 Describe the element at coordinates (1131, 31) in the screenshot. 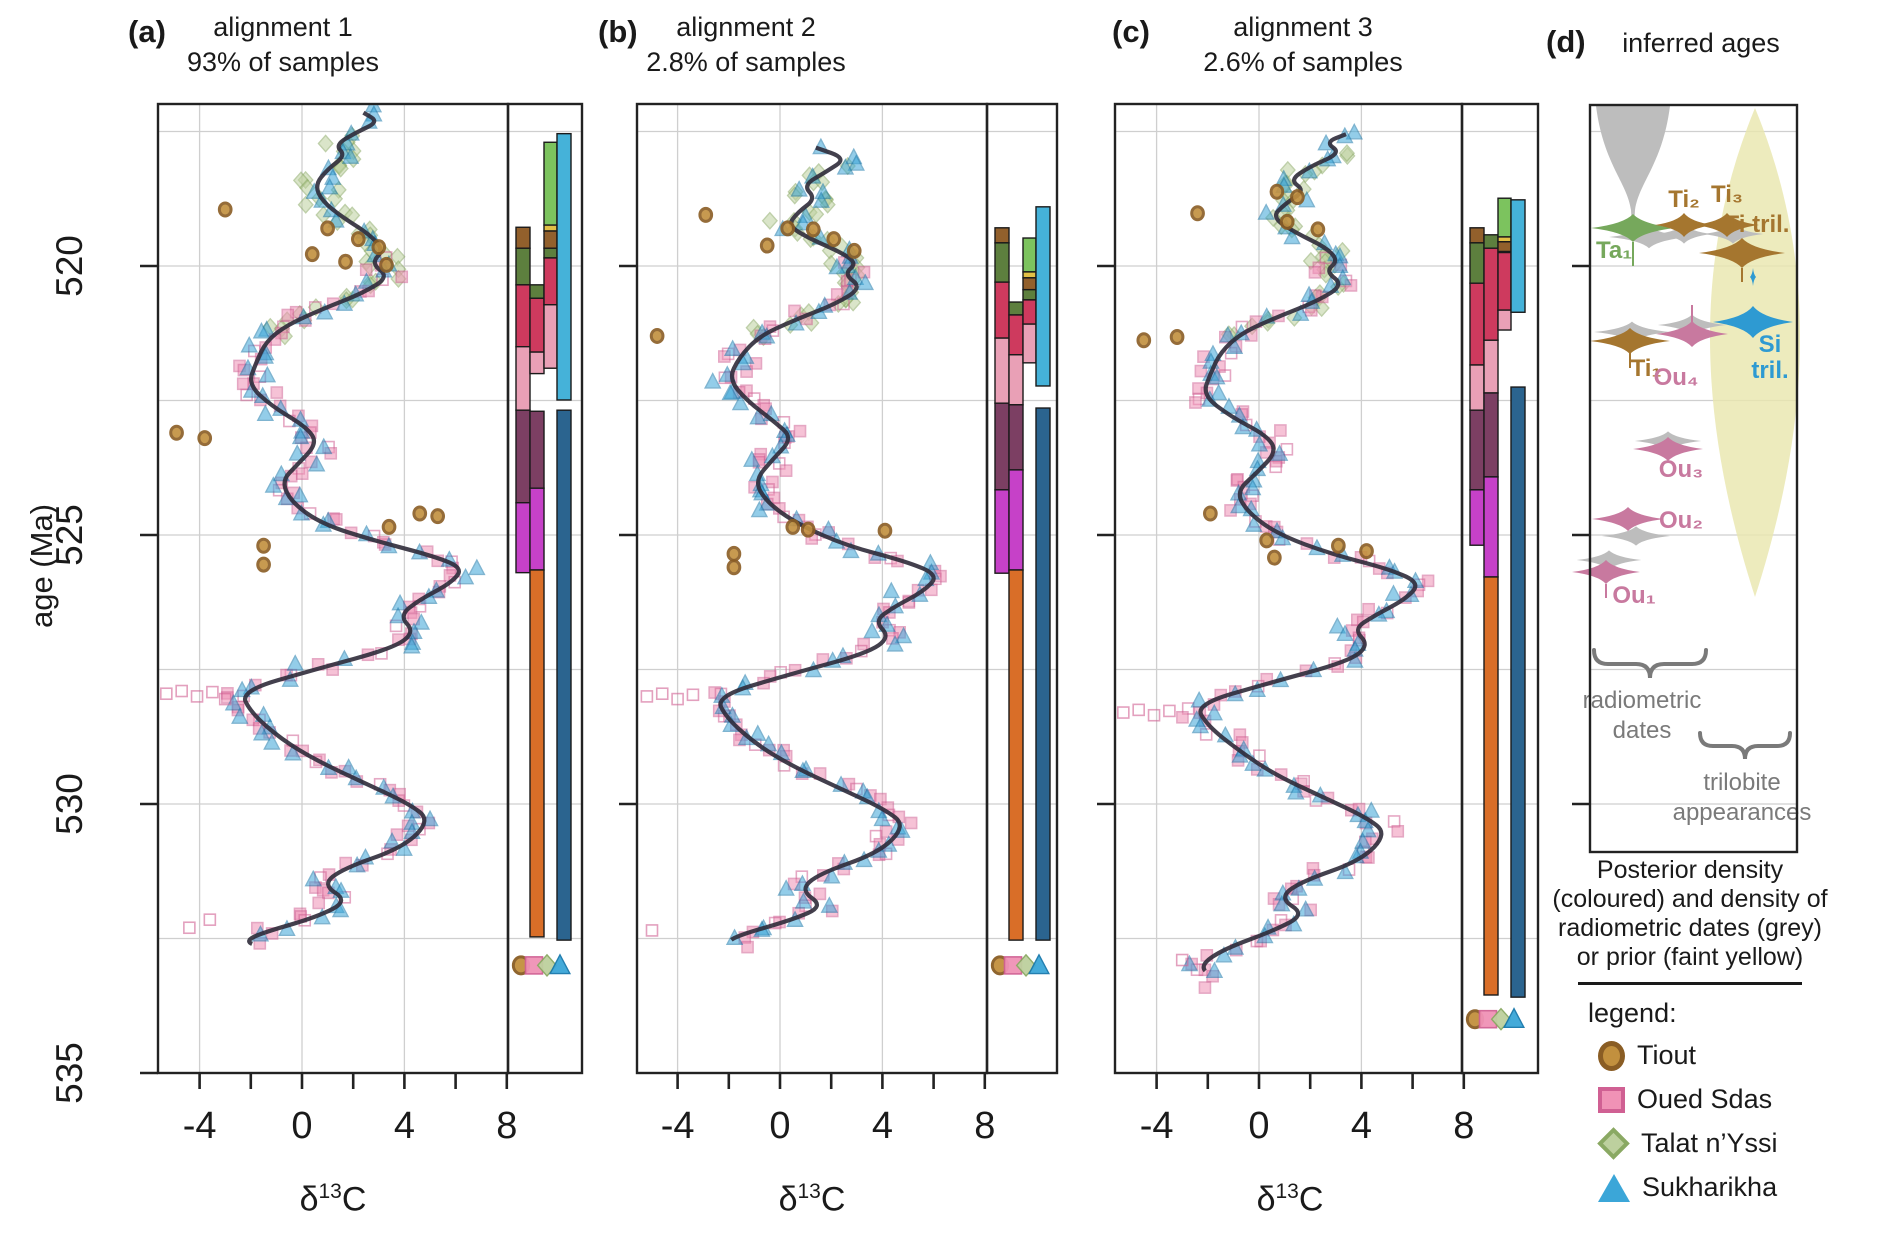

I see `panel-c-label: (c)` at that location.